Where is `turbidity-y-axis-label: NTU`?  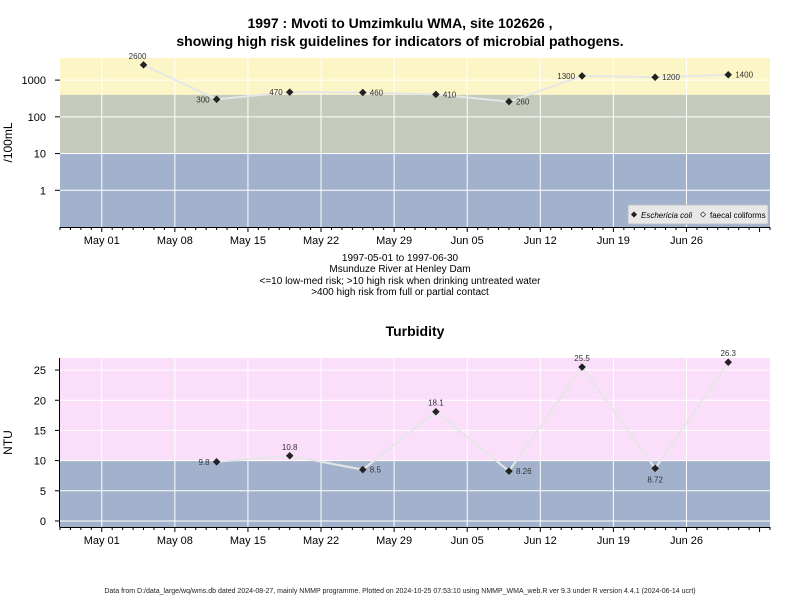 turbidity-y-axis-label: NTU is located at coordinates (8, 442).